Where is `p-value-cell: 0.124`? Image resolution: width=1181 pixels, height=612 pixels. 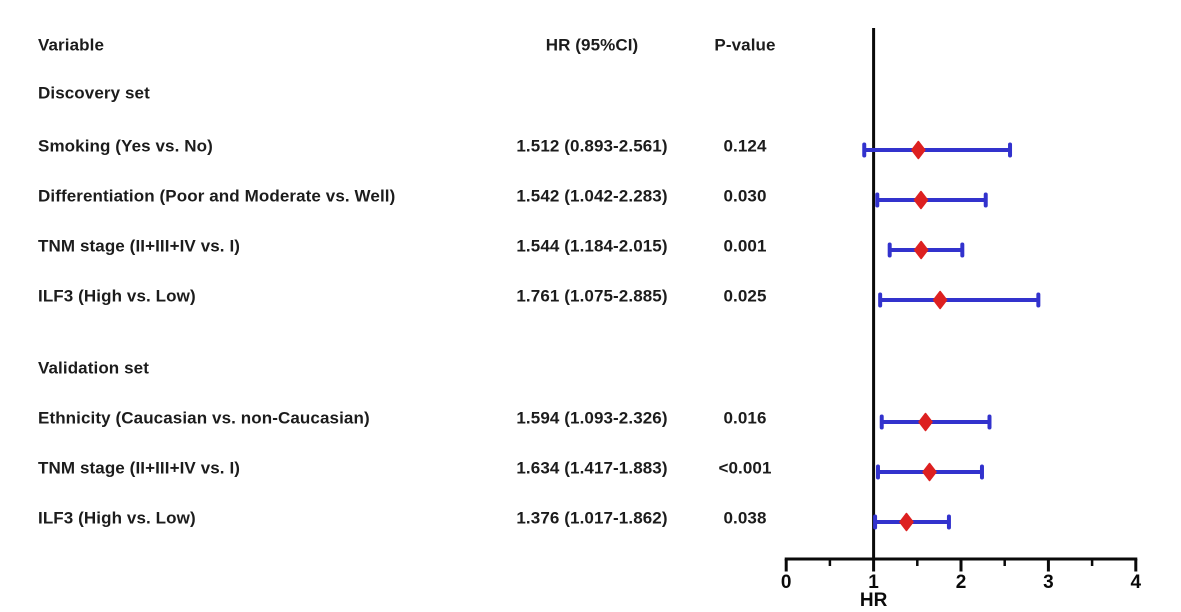 p-value-cell: 0.124 is located at coordinates (745, 146).